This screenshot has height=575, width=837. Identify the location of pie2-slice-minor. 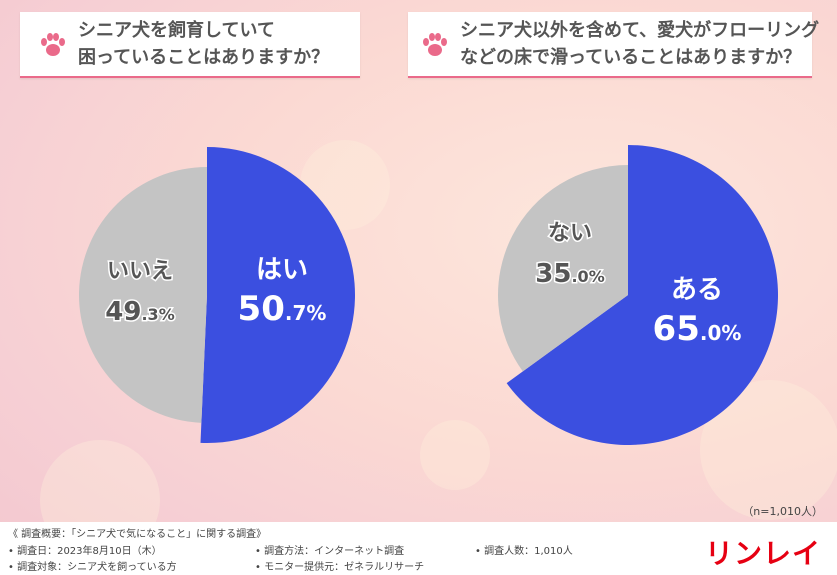
(563, 268).